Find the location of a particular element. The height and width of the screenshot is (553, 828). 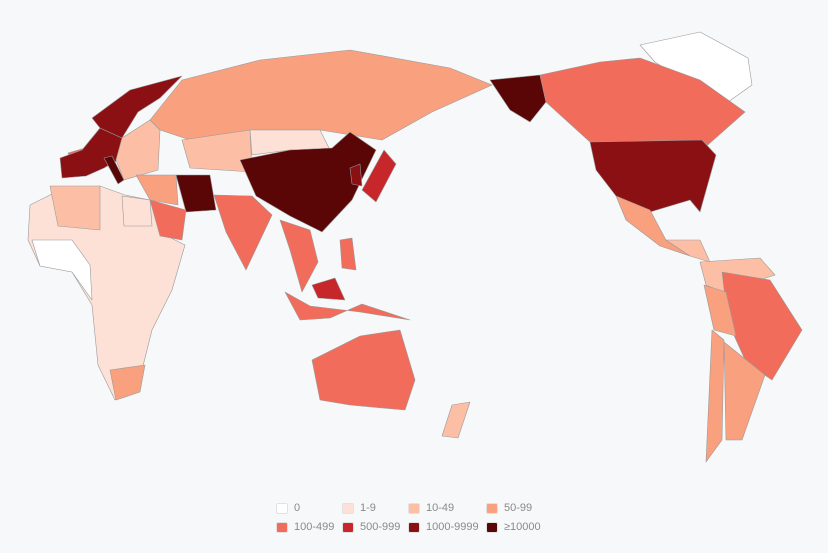

legend-item-1-9: 1-9 is located at coordinates (375, 508).